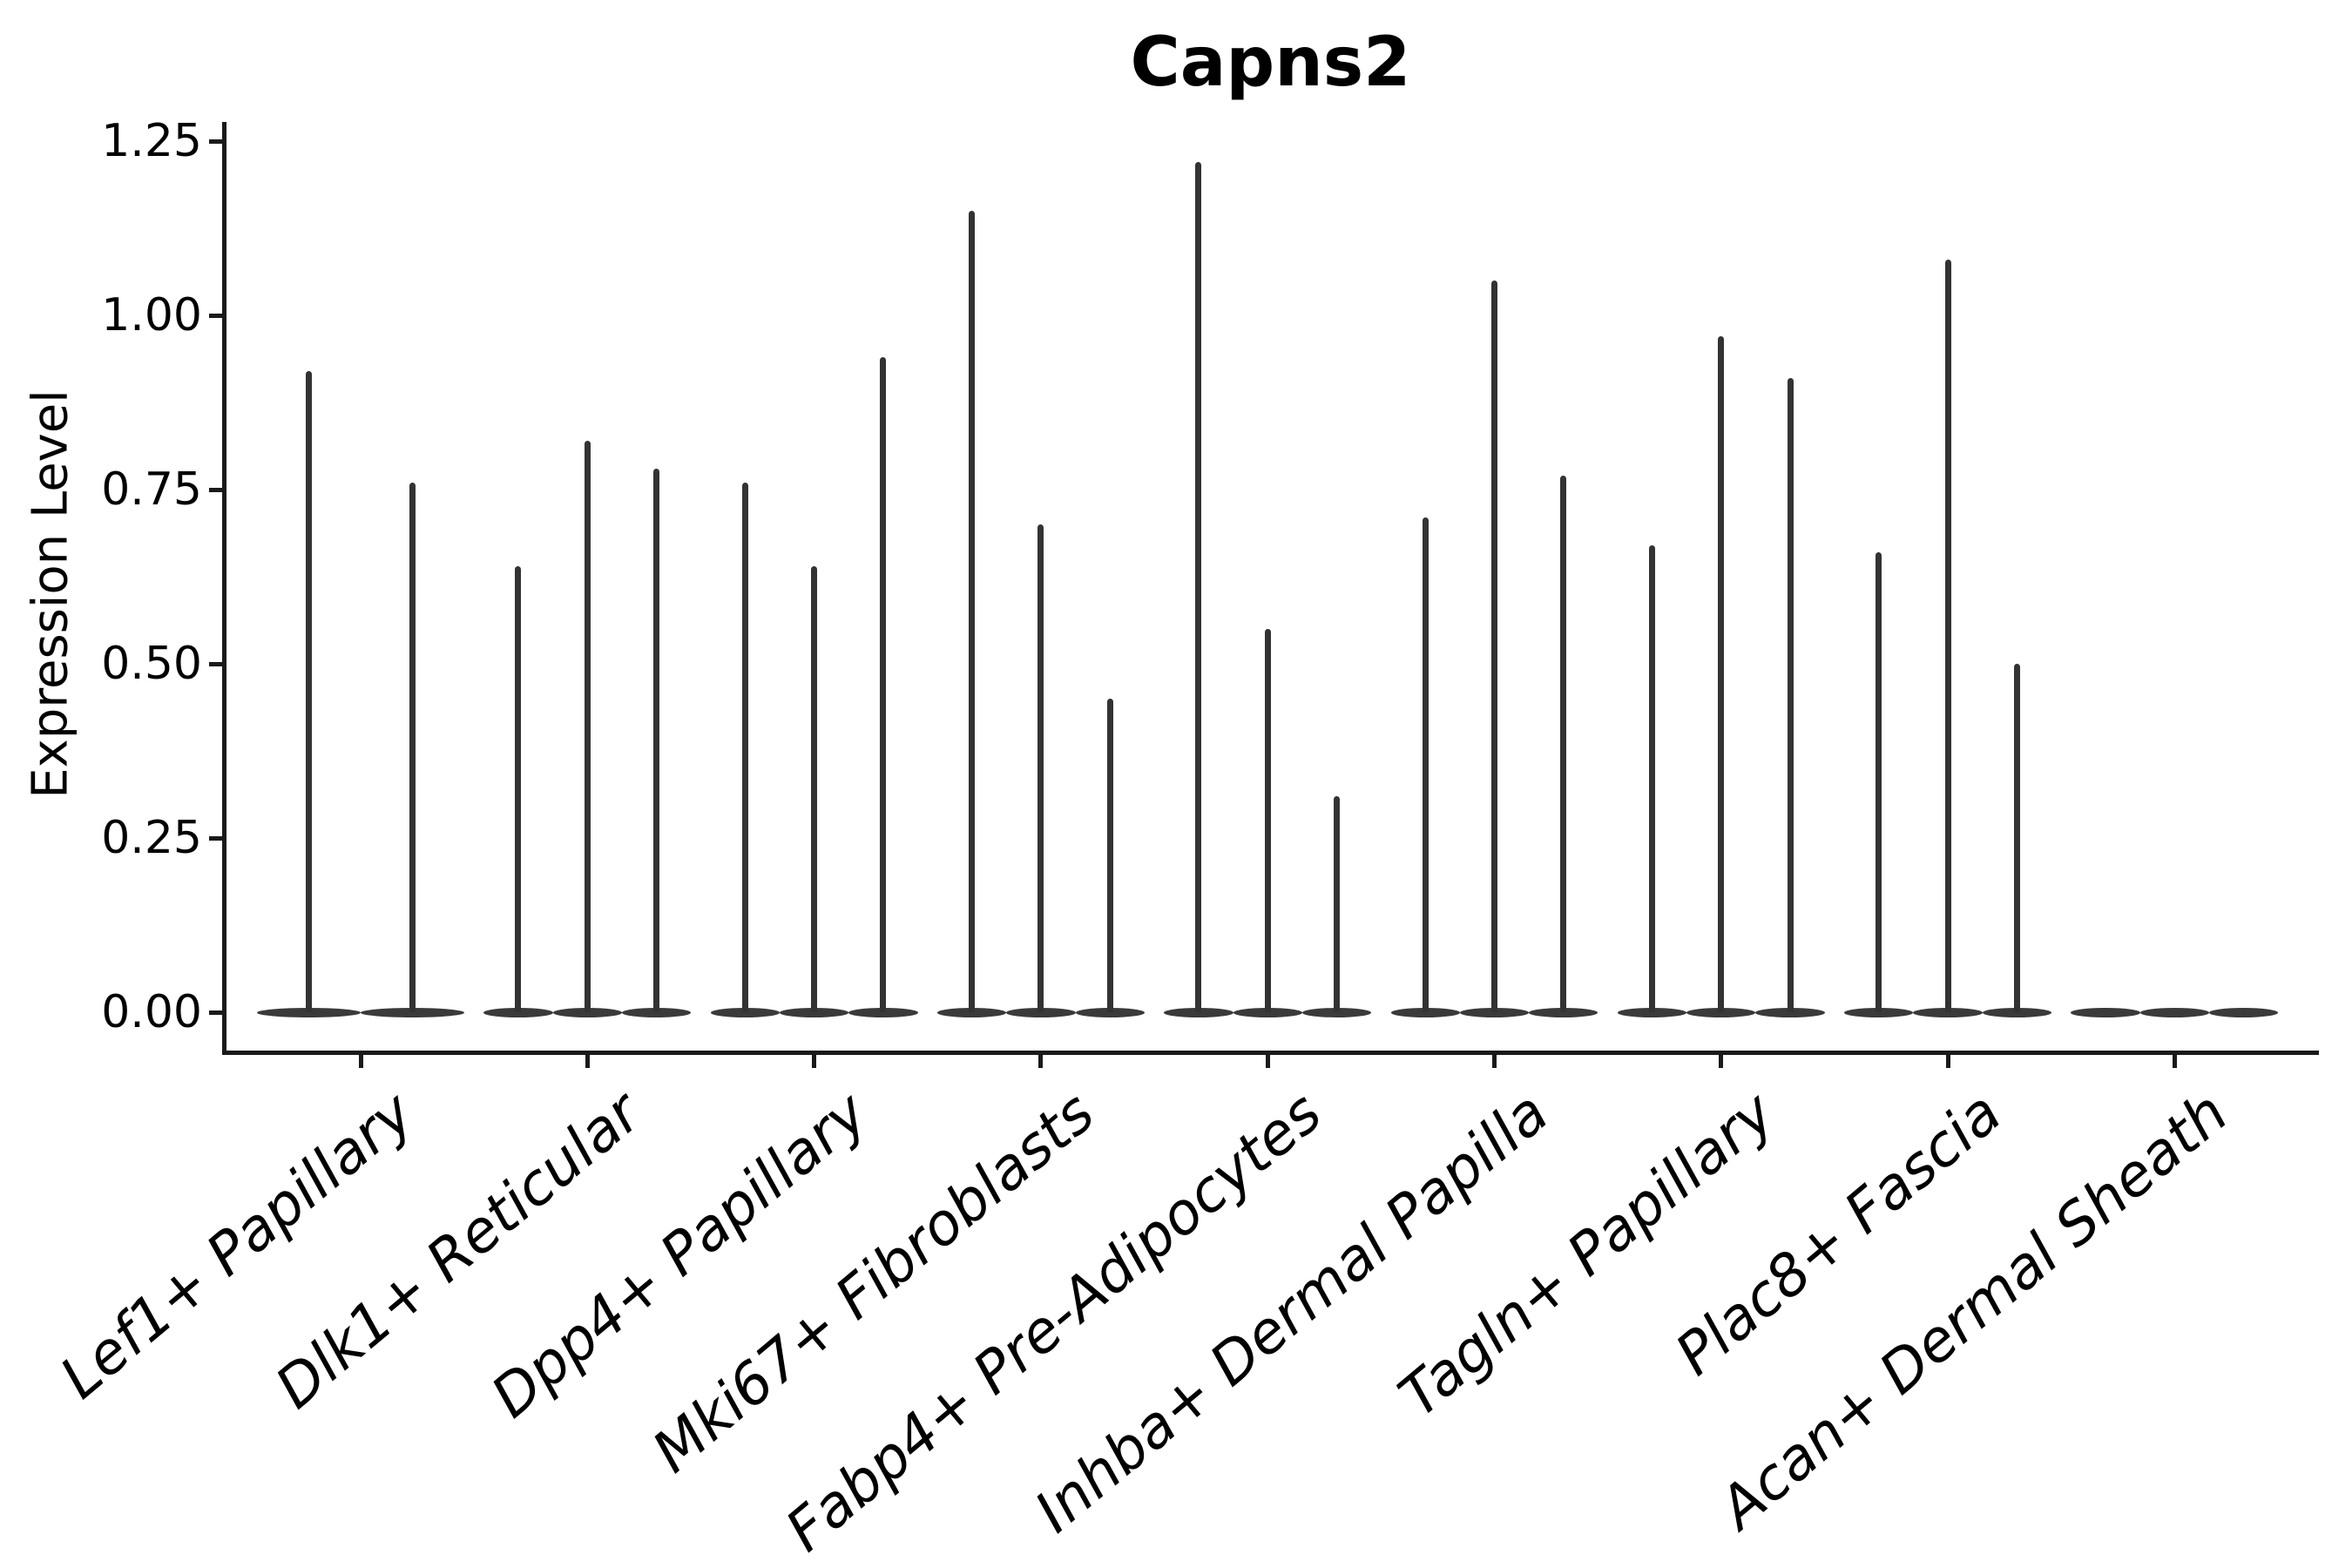 The width and height of the screenshot is (2352, 1568). I want to click on x-tick-label: Tagln+ Papillary, so click(1587, 1254).